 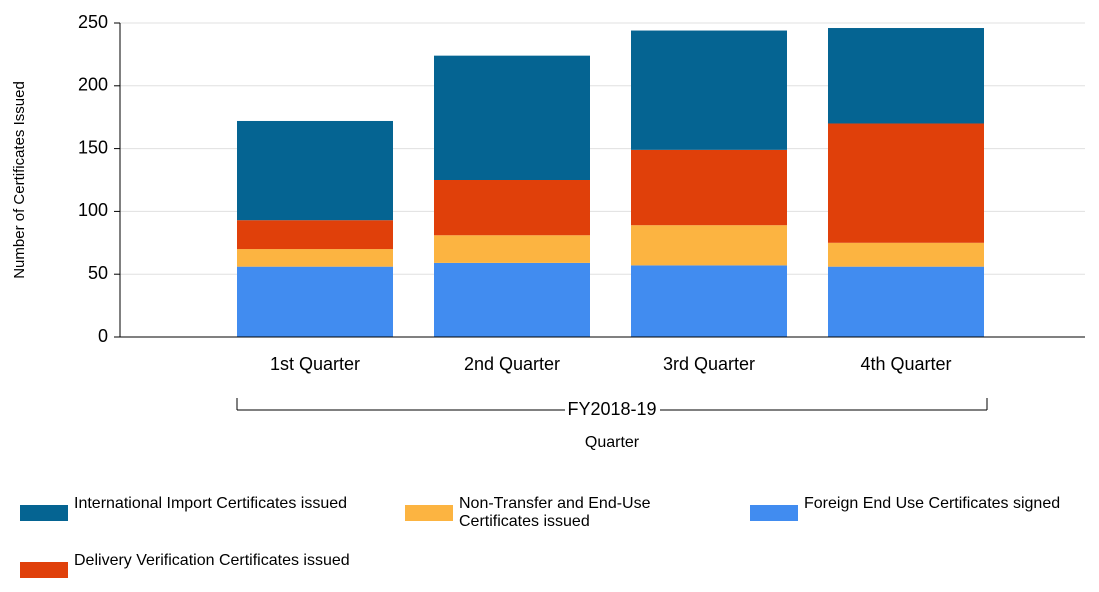 What do you see at coordinates (19, 180) in the screenshot?
I see `y-axis-label: Number of Certificates Issued` at bounding box center [19, 180].